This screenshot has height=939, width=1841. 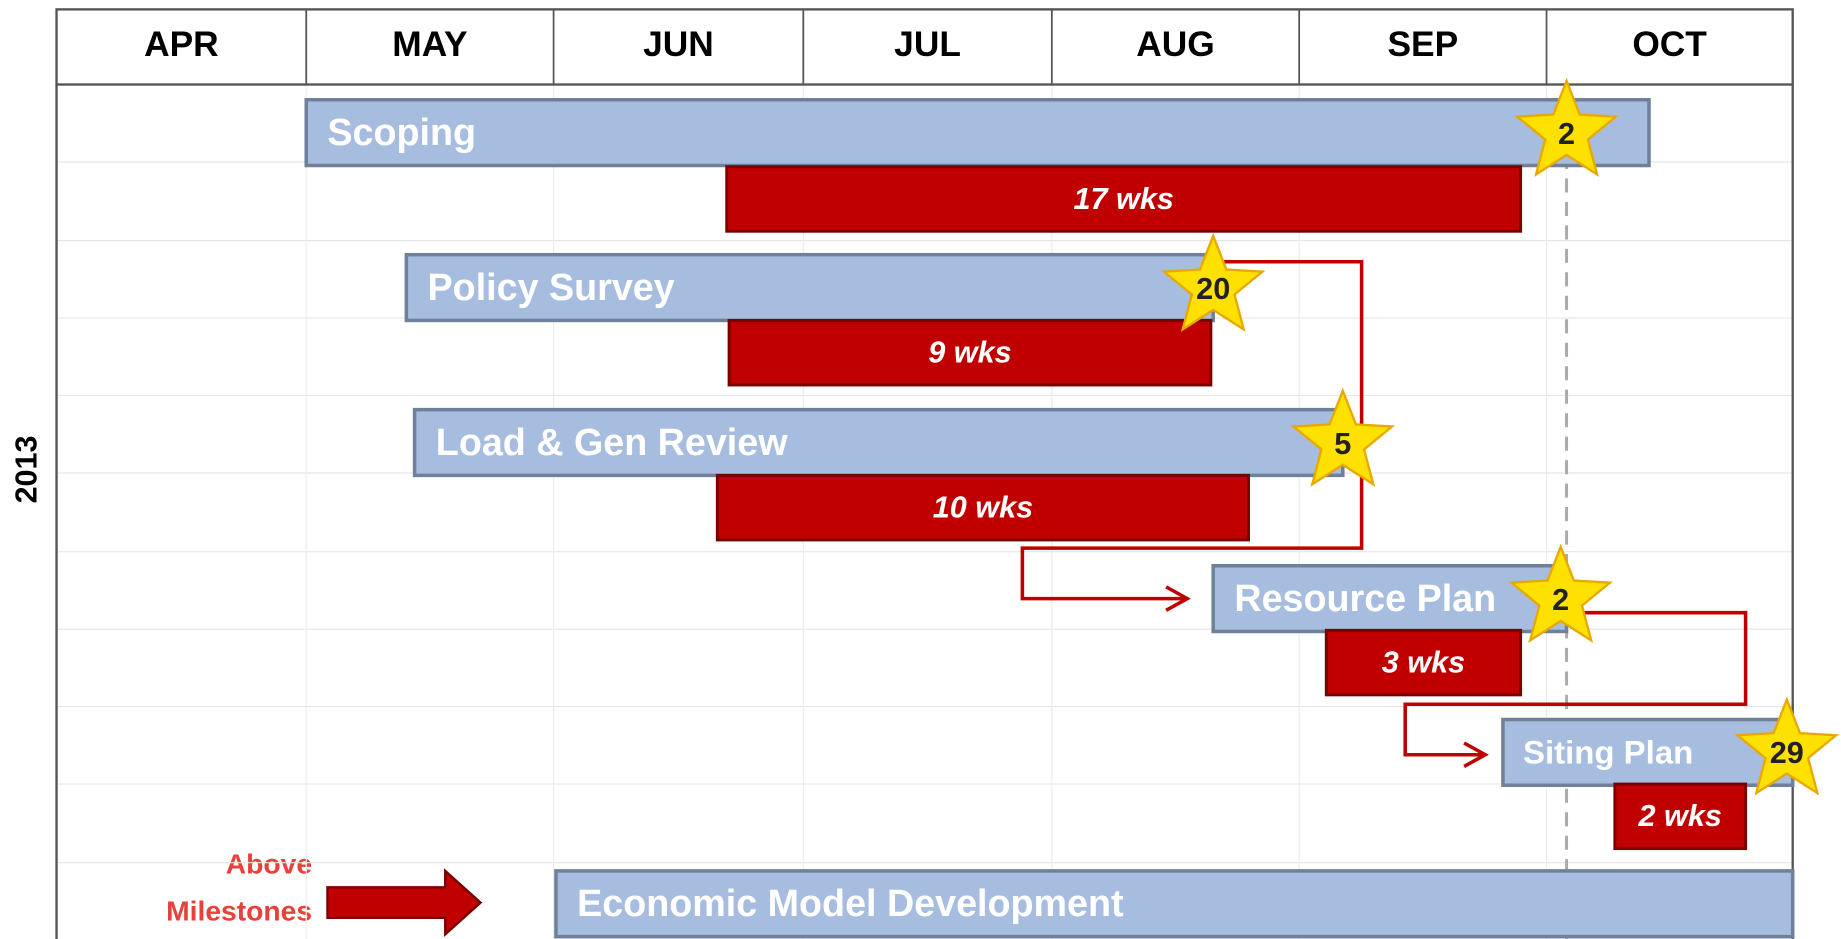 I want to click on duration-label: 17 wks, so click(x=1123, y=199).